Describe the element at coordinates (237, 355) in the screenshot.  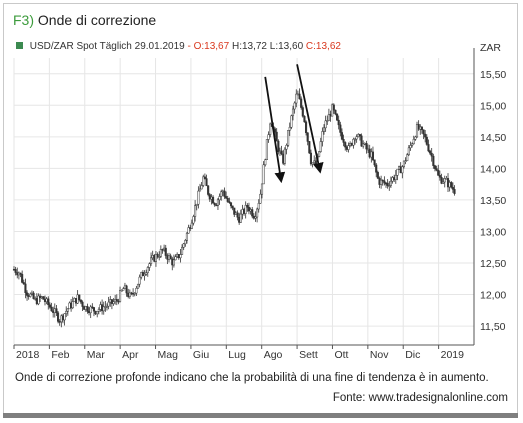
I see `x-tick-label: Lug` at that location.